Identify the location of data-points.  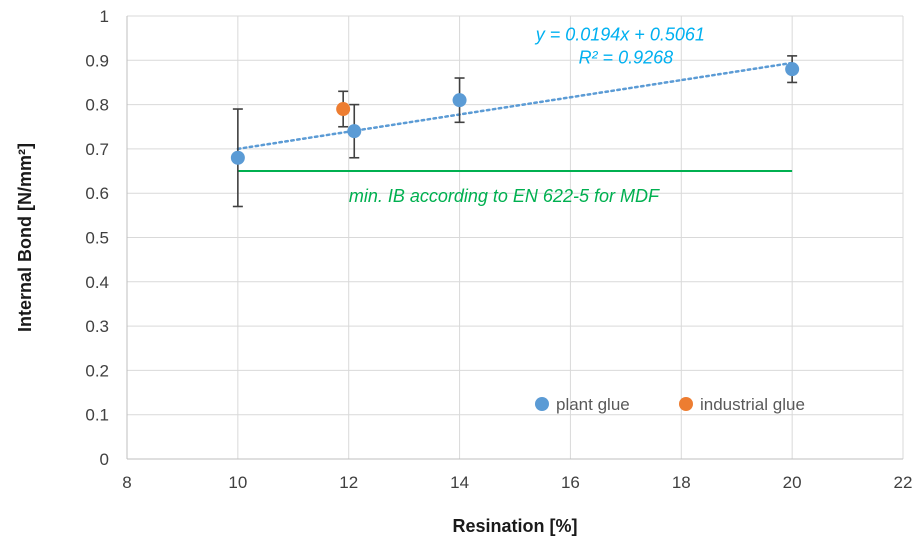
(515, 113).